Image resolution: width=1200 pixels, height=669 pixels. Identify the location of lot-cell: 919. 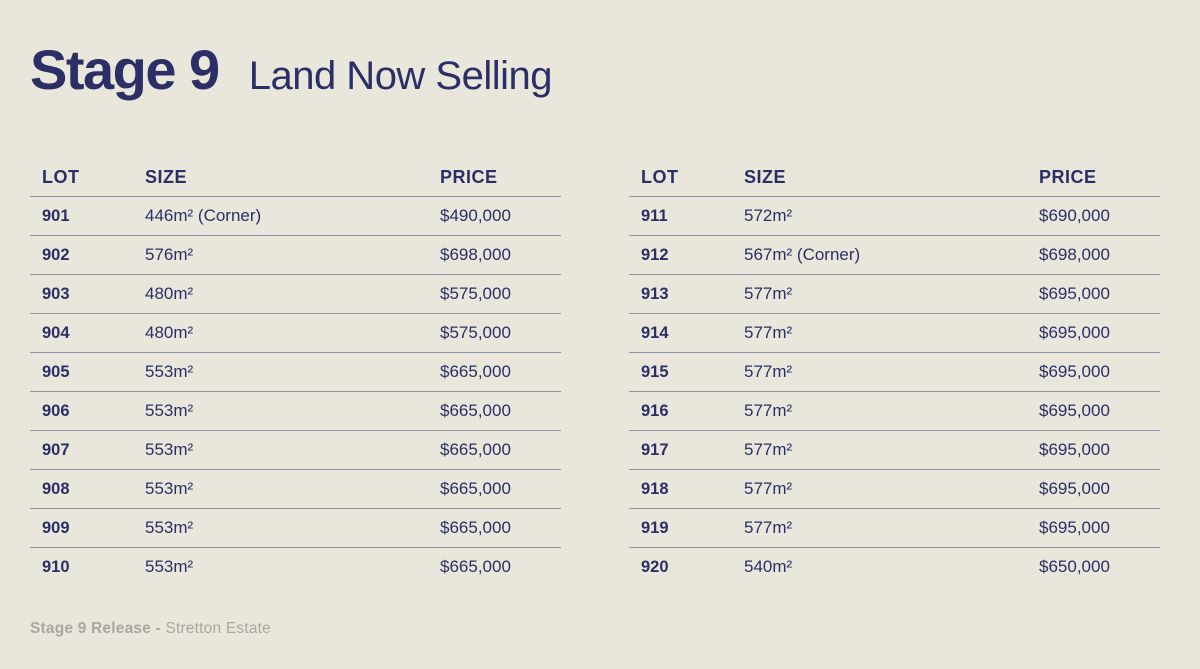
(655, 527).